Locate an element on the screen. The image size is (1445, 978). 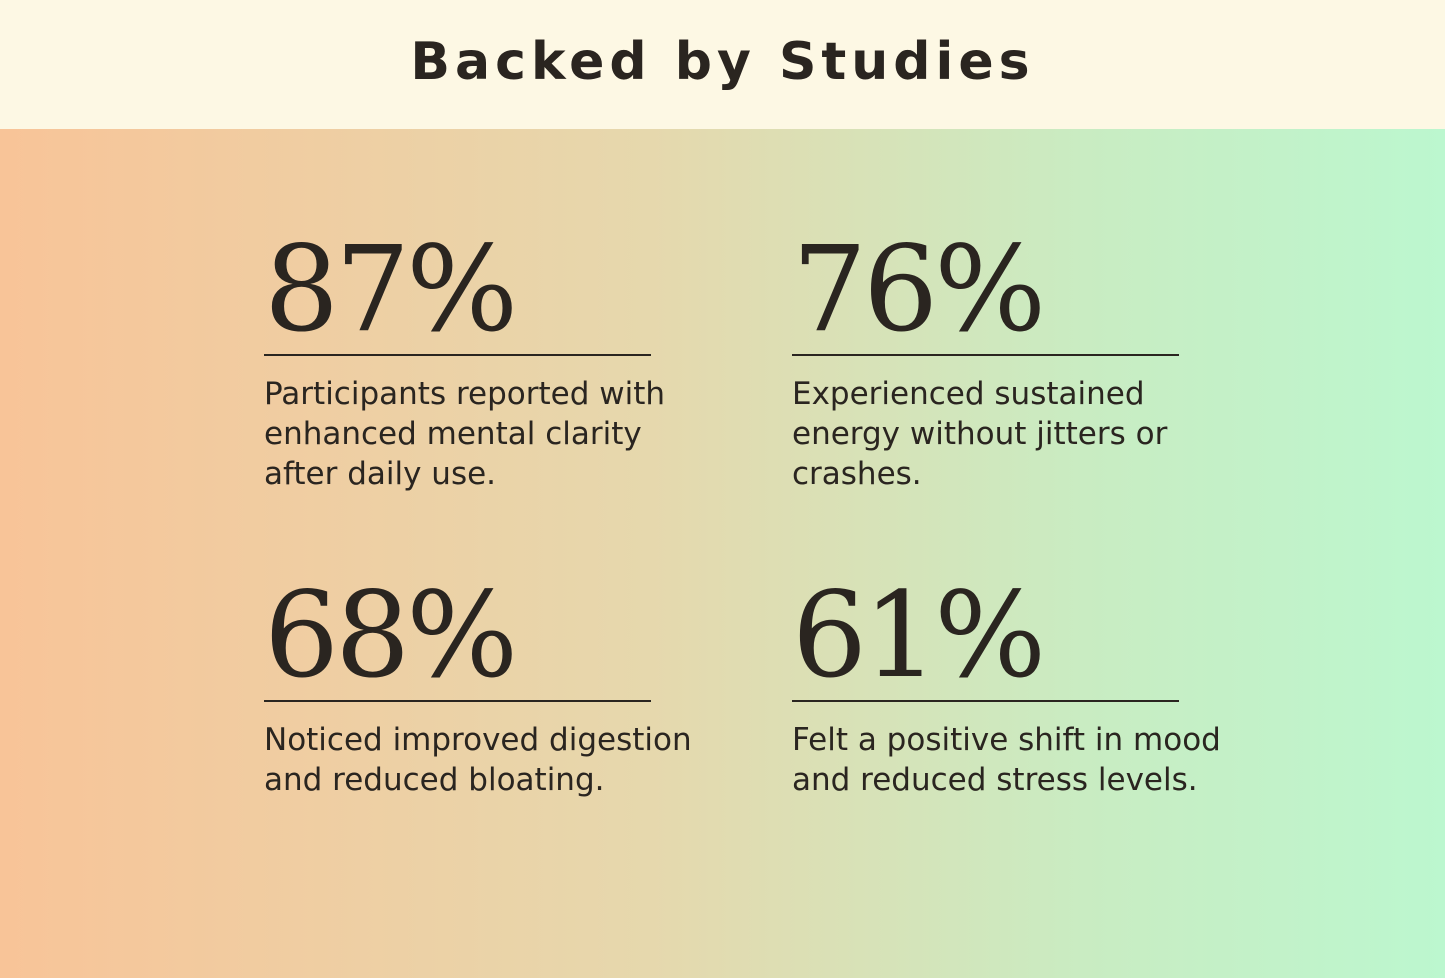
title: Backed by Studies is located at coordinates (722, 62).